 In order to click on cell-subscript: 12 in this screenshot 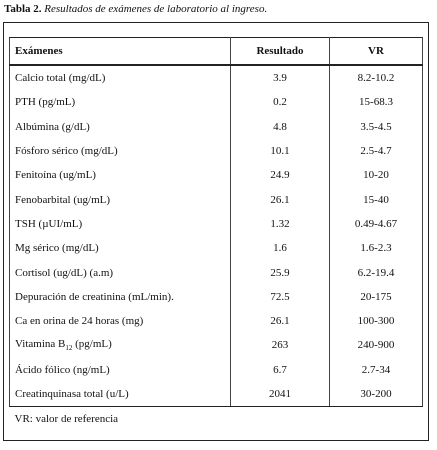, I will do `click(69, 348)`.